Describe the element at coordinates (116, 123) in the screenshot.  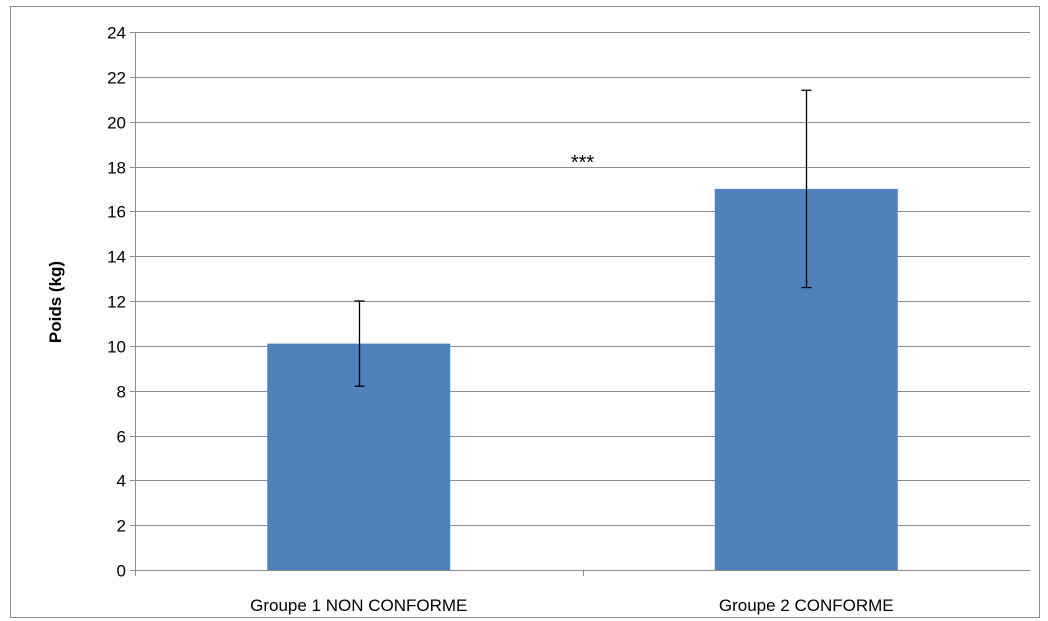
I see `y-tick-label: 20` at that location.